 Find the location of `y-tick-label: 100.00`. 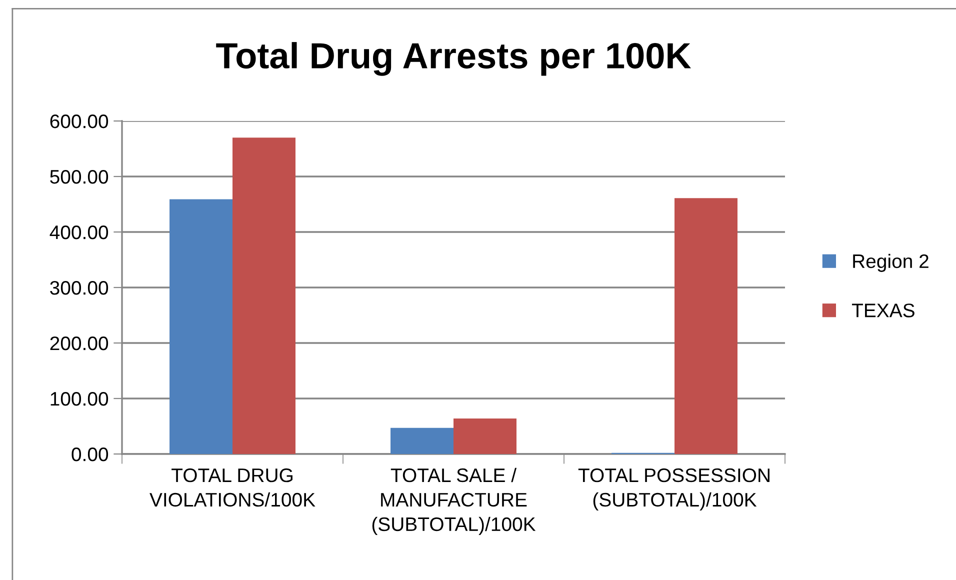

y-tick-label: 100.00 is located at coordinates (79, 399).